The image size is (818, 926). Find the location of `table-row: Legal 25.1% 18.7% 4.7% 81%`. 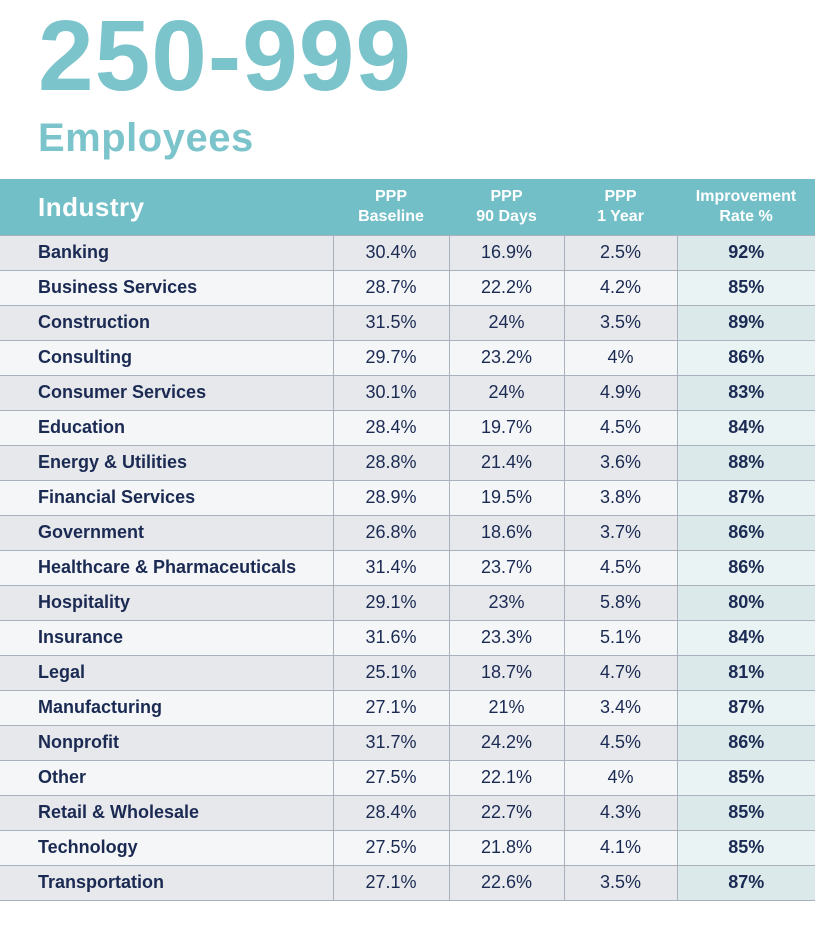

table-row: Legal 25.1% 18.7% 4.7% 81% is located at coordinates (407, 672).